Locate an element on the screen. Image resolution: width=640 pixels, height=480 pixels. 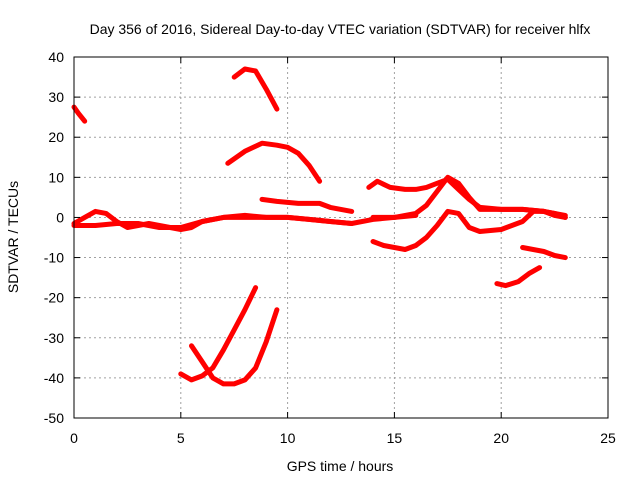
y-tick-label: -20 is located at coordinates (54, 298).